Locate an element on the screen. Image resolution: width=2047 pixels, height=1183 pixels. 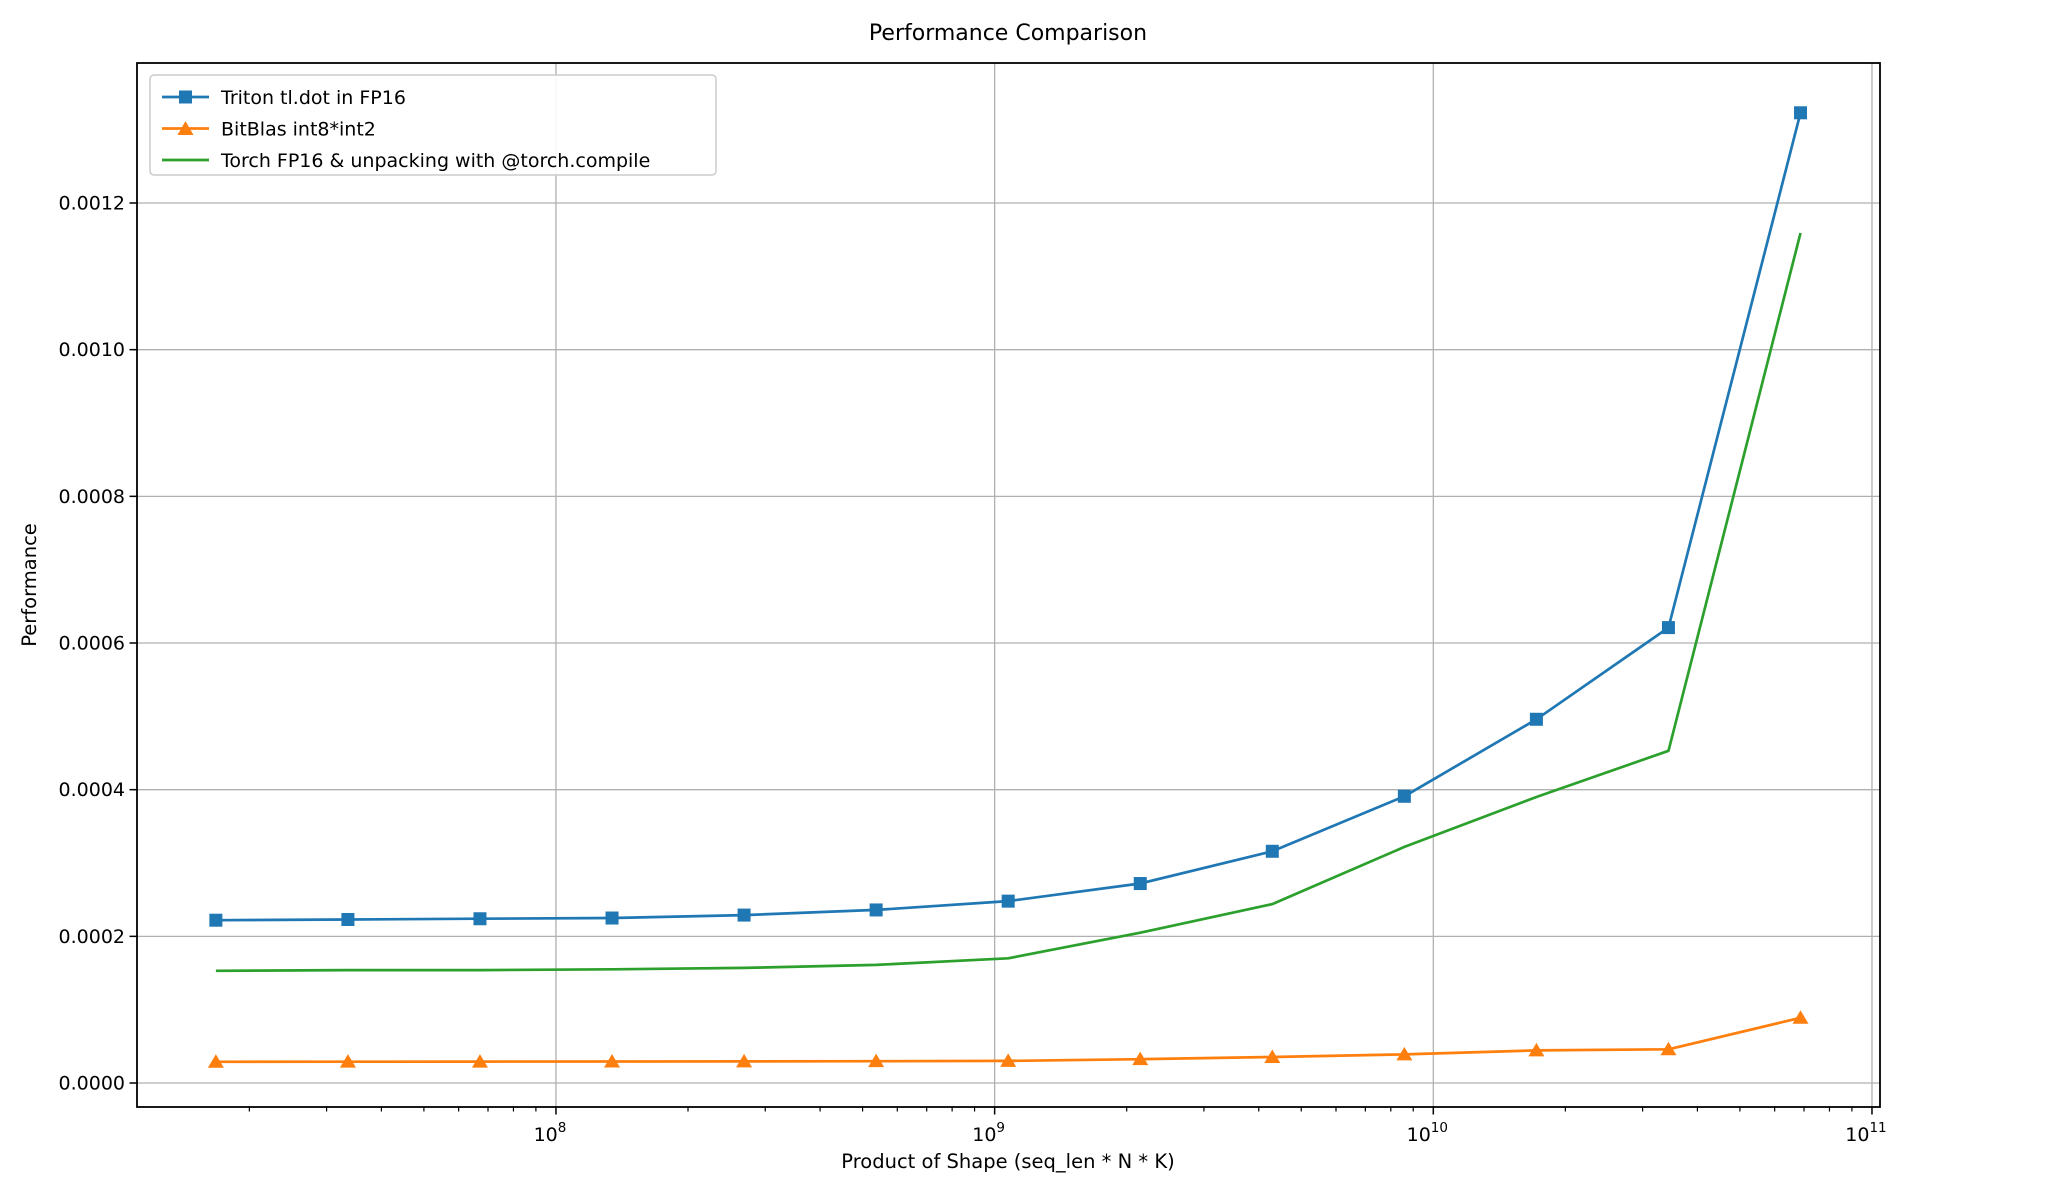
legend-item: Triton tl.dot in FP16 is located at coordinates (284, 98).